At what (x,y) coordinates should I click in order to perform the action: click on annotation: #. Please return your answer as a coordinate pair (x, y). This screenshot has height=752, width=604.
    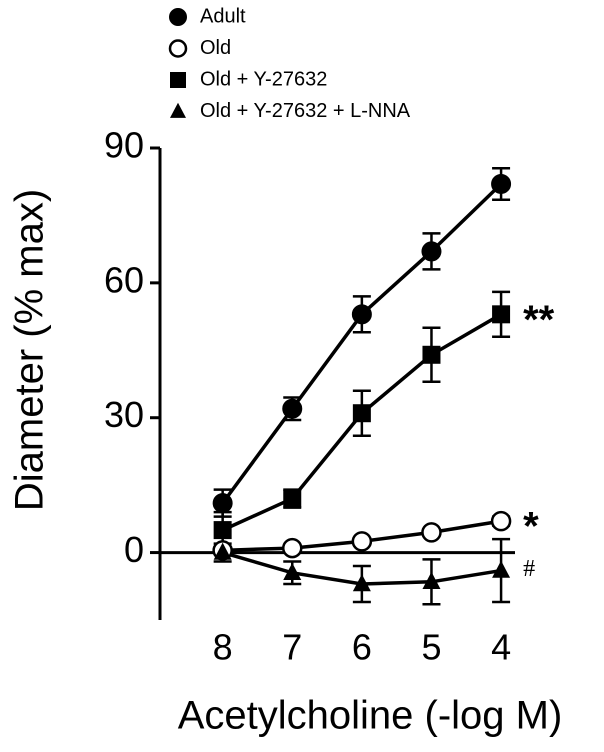
    Looking at the image, I should click on (529, 569).